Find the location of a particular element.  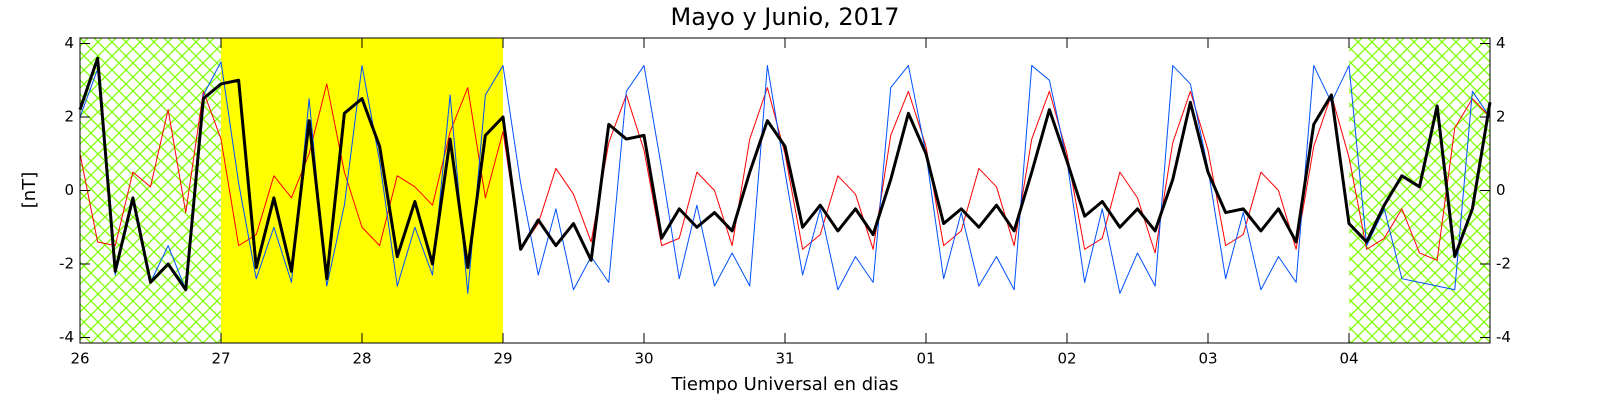

y-tick-label: 2 is located at coordinates (69, 117).